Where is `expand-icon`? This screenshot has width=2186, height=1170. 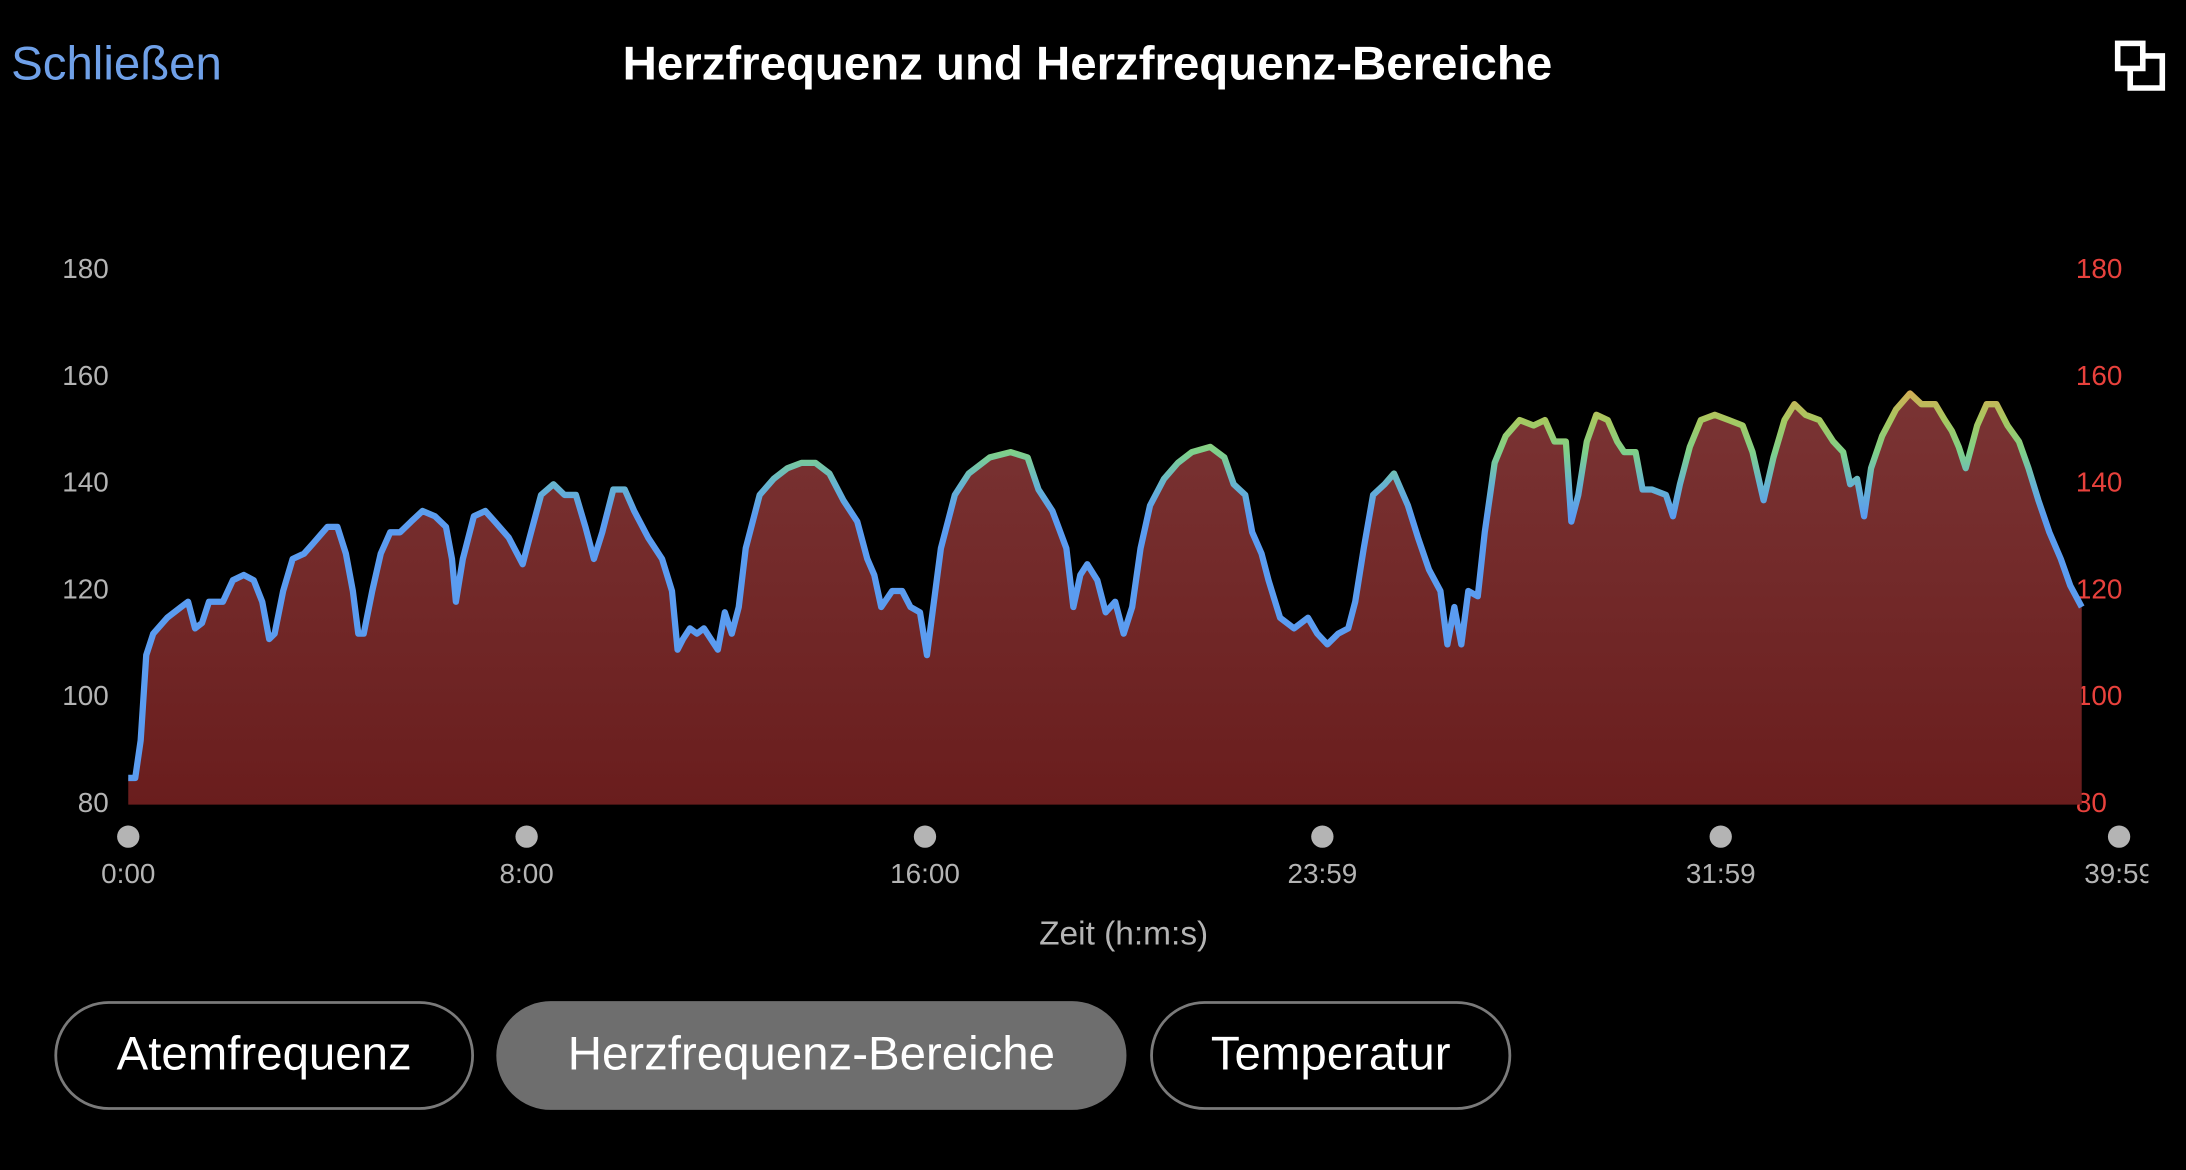
expand-icon is located at coordinates (2140, 65).